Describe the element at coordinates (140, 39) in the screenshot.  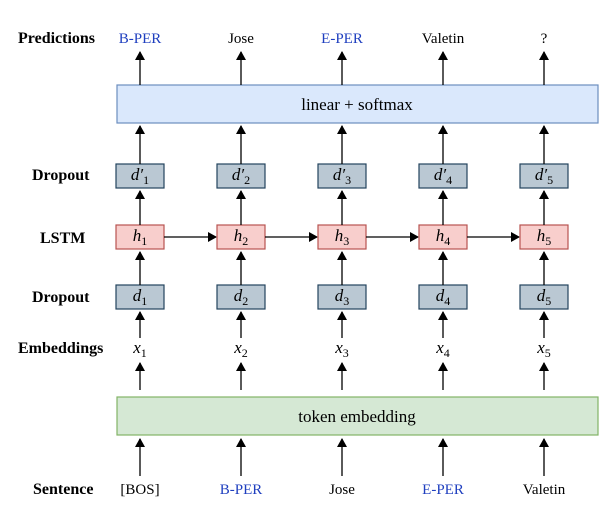
I see `prediction-token: B-PER` at that location.